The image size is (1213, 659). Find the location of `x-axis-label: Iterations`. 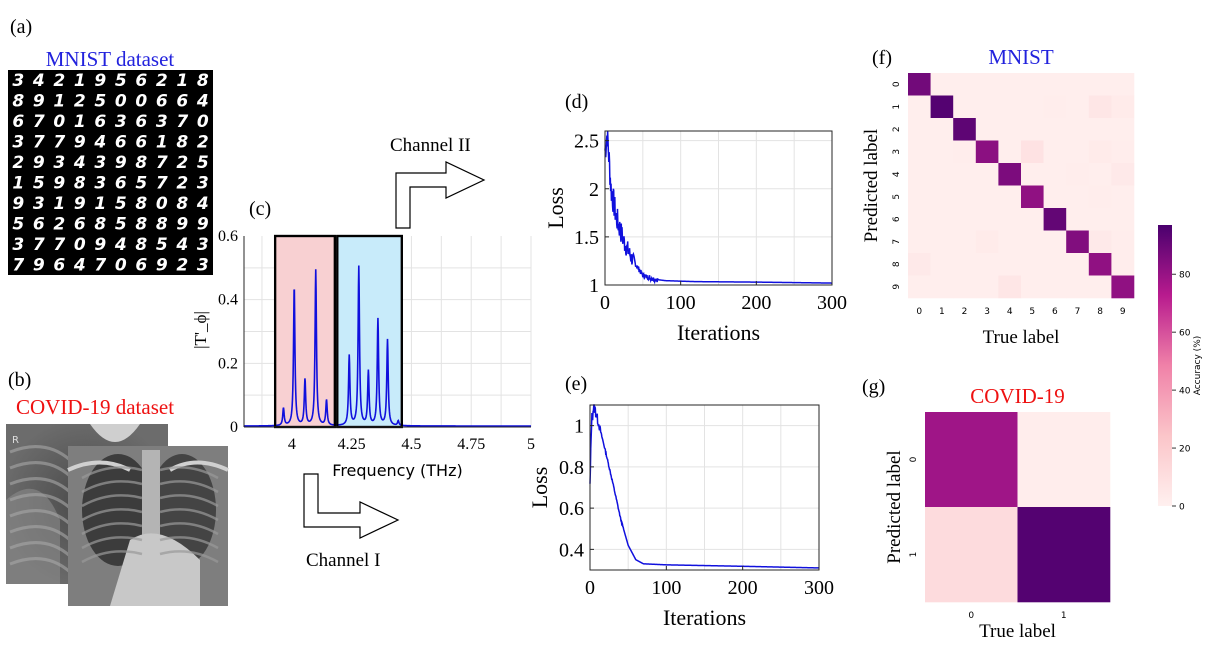

x-axis-label: Iterations is located at coordinates (718, 332).